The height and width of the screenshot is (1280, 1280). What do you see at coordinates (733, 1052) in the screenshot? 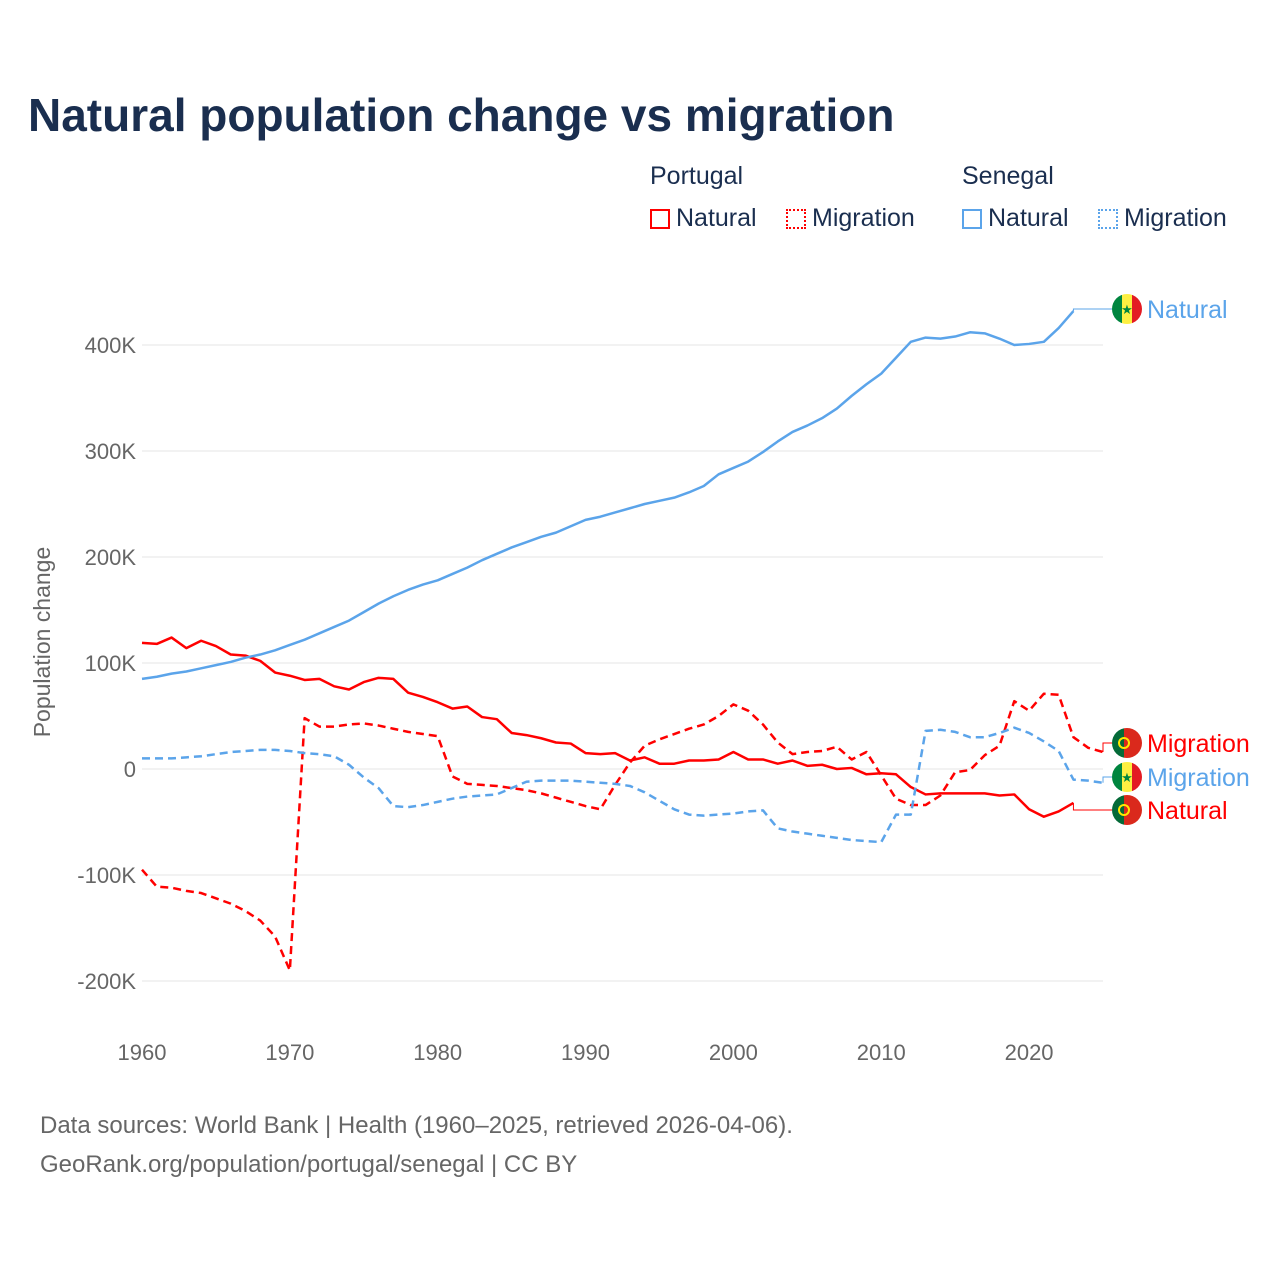
I see `x-tick-label: 2000` at bounding box center [733, 1052].